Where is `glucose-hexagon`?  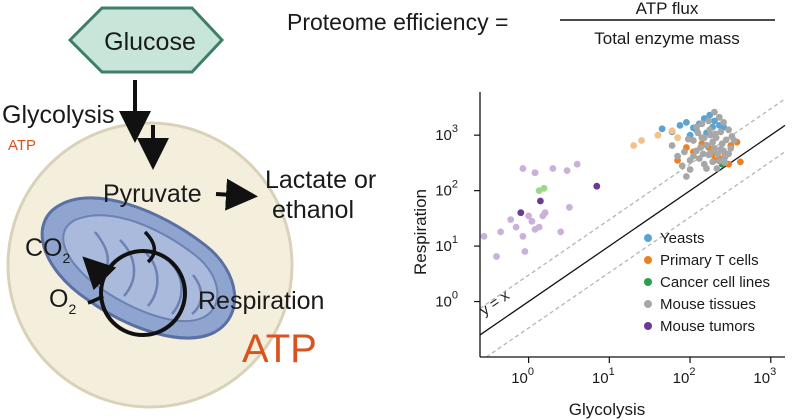
glucose-hexagon is located at coordinates (146, 40).